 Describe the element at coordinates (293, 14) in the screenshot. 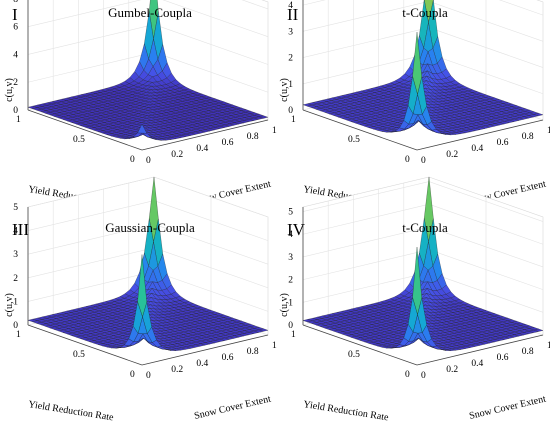

I see `panel-label: II` at that location.